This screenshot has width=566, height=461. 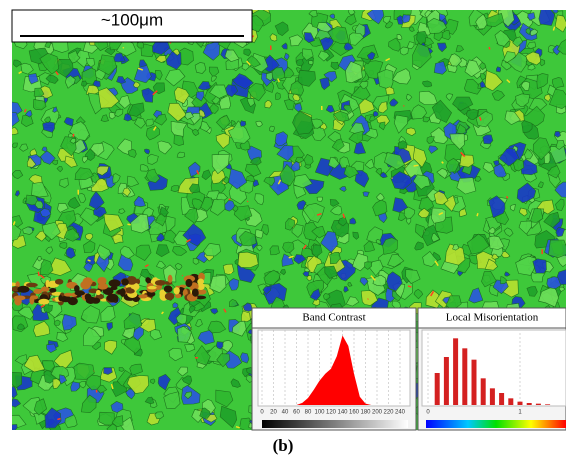 I want to click on x-tick-label: 140, so click(x=342, y=413).